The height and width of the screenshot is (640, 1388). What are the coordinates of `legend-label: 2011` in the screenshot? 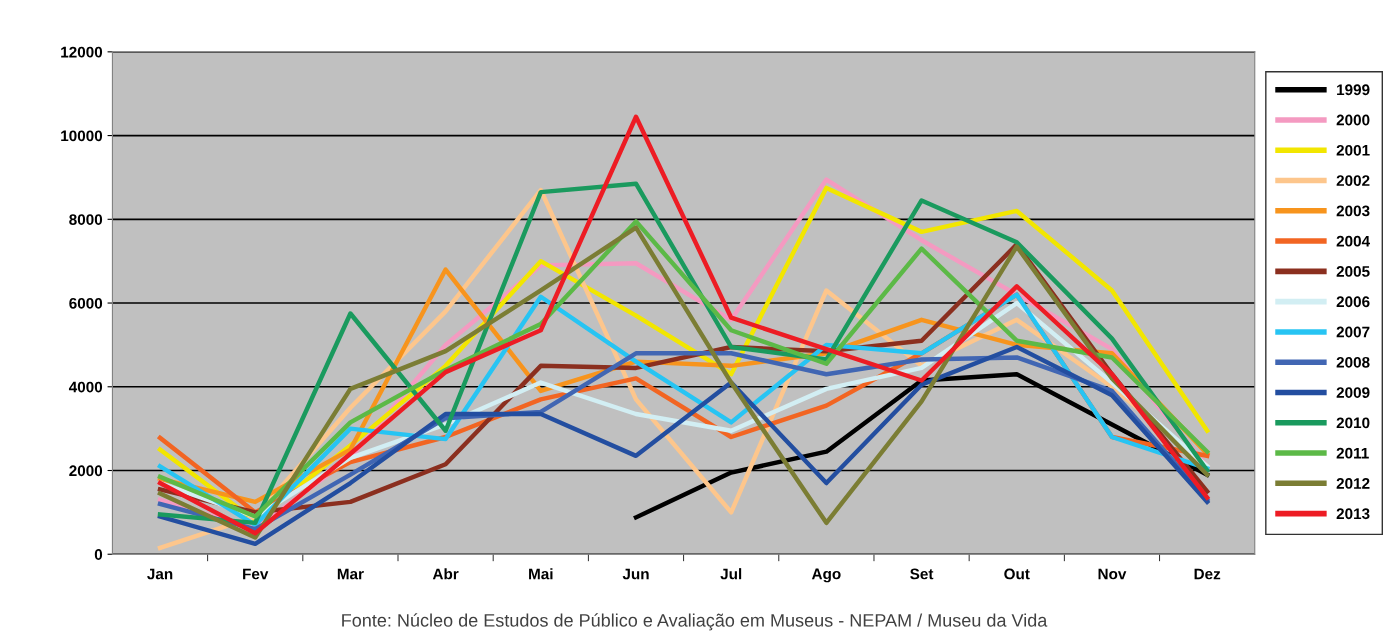 It's located at (1352, 453).